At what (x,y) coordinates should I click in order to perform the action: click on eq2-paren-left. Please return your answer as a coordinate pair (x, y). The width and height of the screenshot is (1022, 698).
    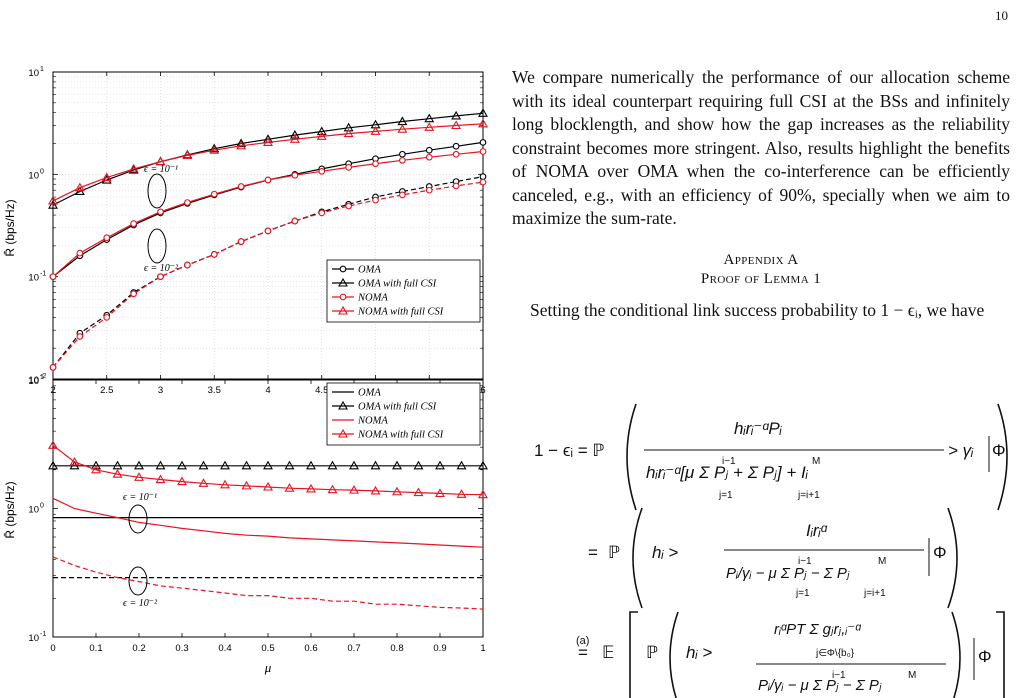
    Looking at the image, I should click on (637, 558).